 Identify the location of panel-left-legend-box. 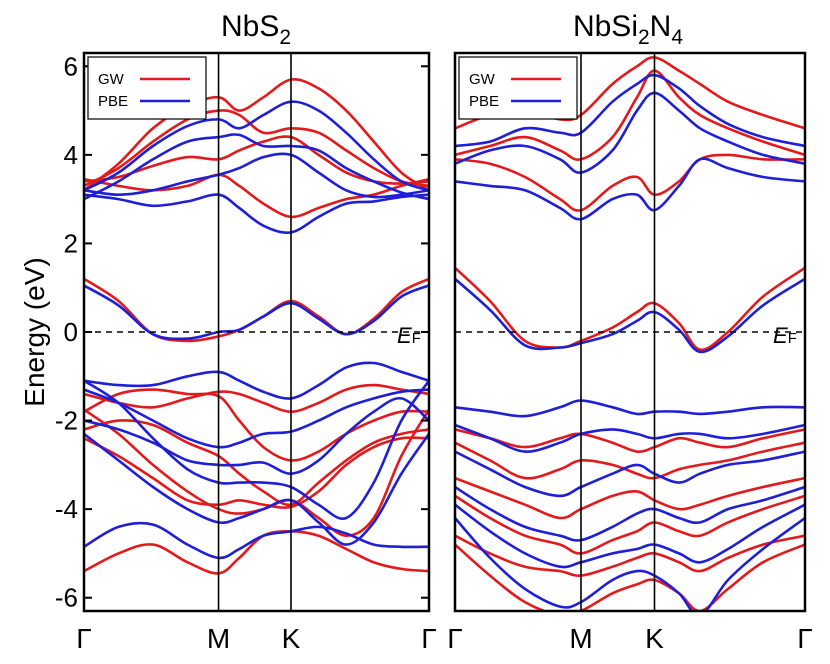
(147, 88).